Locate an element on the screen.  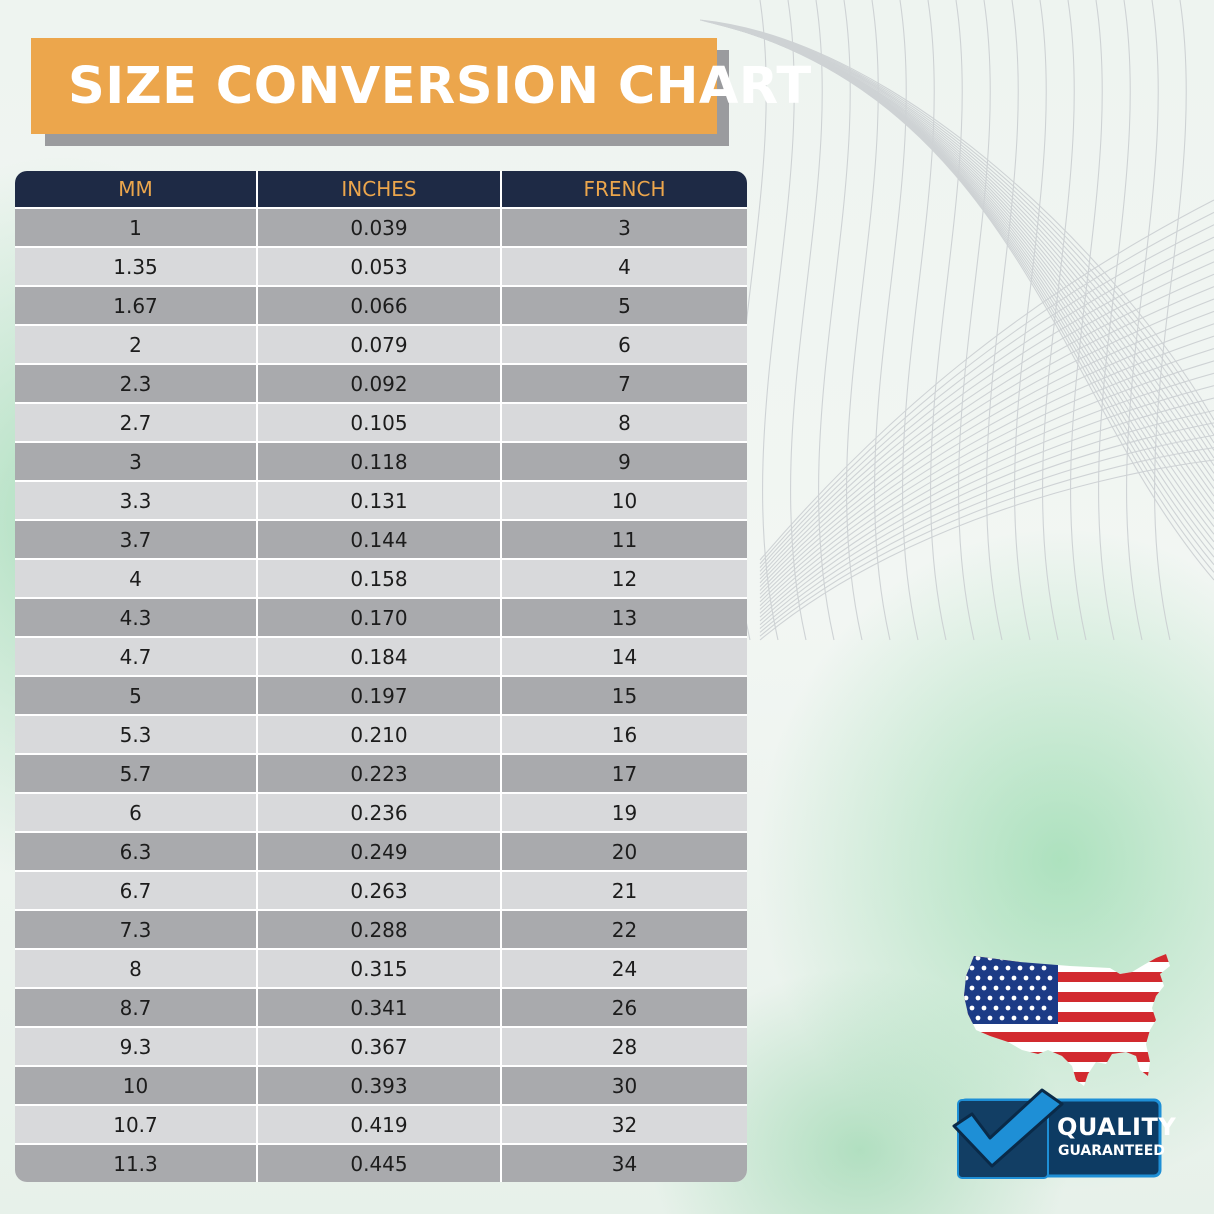
cell-french: 14 is located at coordinates (624, 656).